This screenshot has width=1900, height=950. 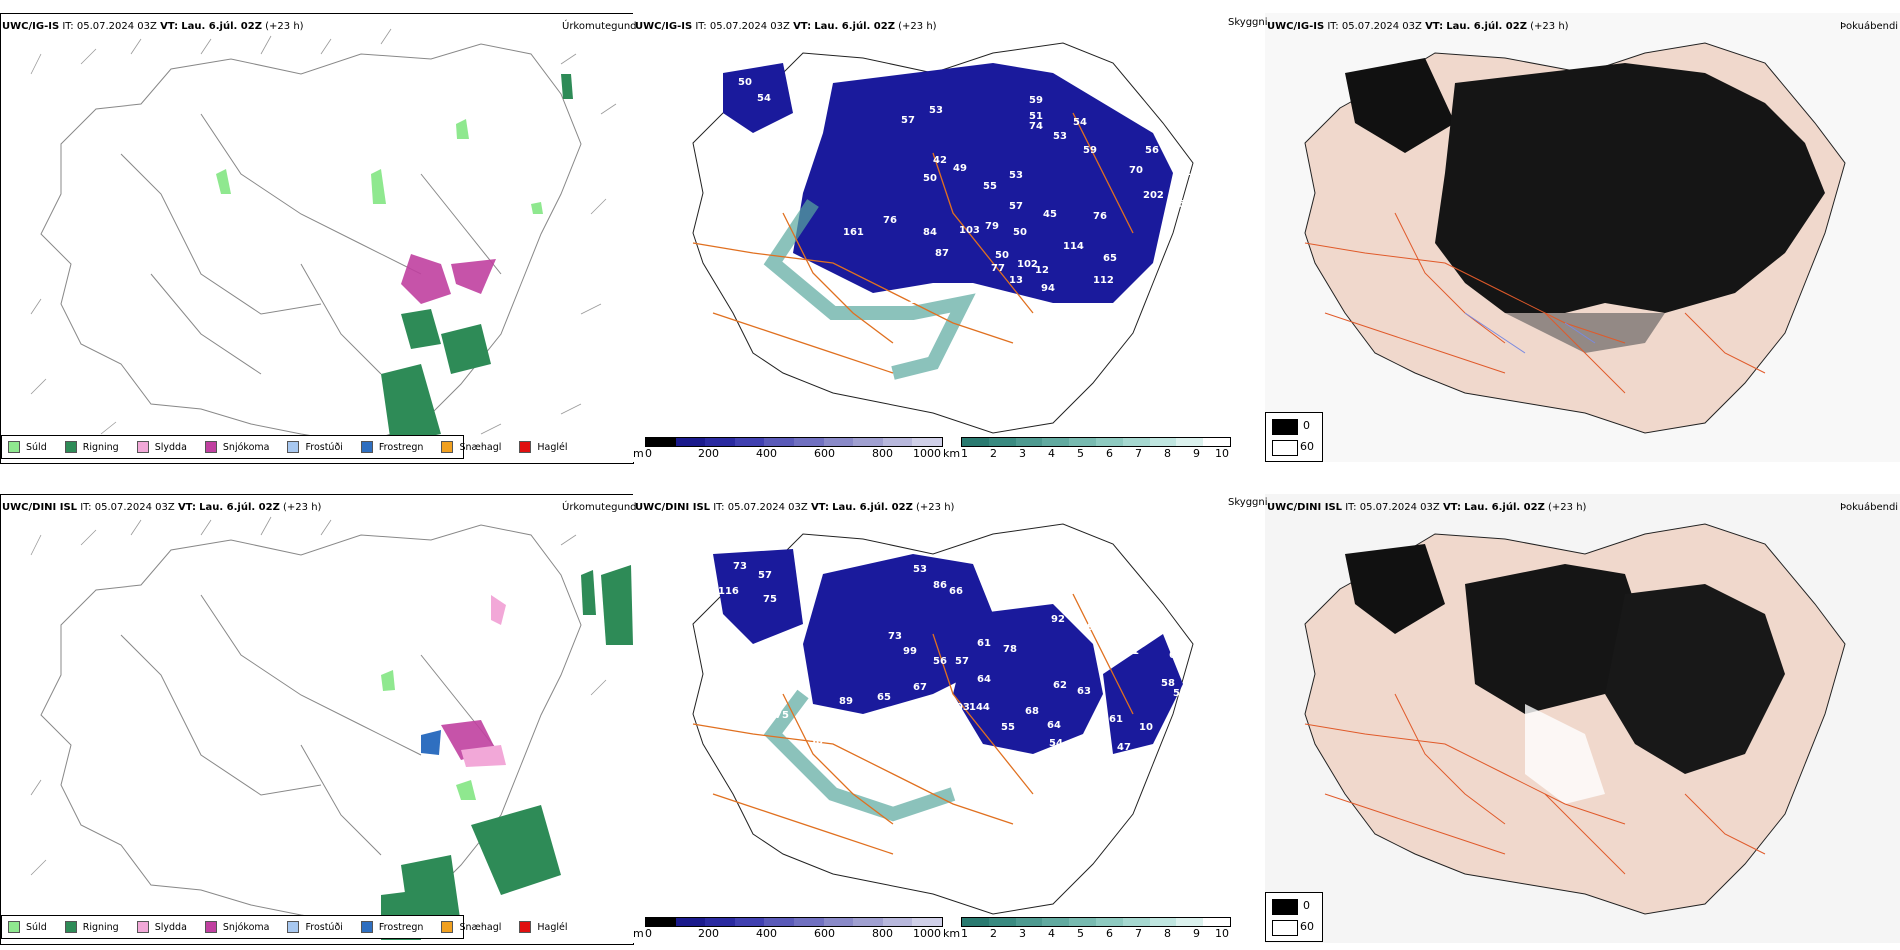 I want to click on cloud-label: 61, so click(x=984, y=643).